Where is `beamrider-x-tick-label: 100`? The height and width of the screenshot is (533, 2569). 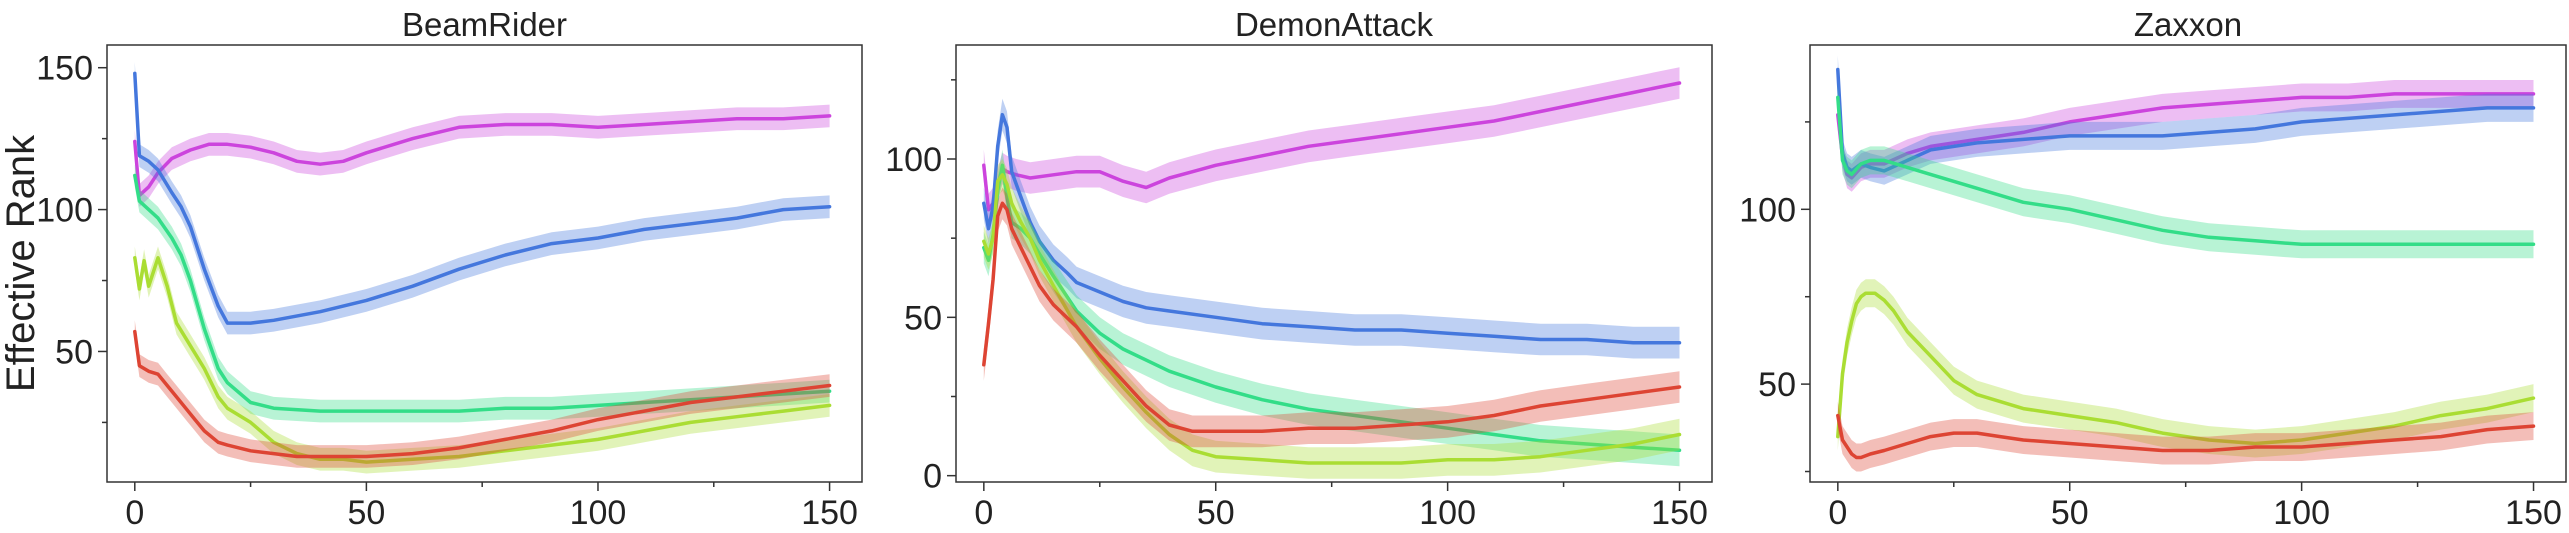
beamrider-x-tick-label: 100 is located at coordinates (598, 513).